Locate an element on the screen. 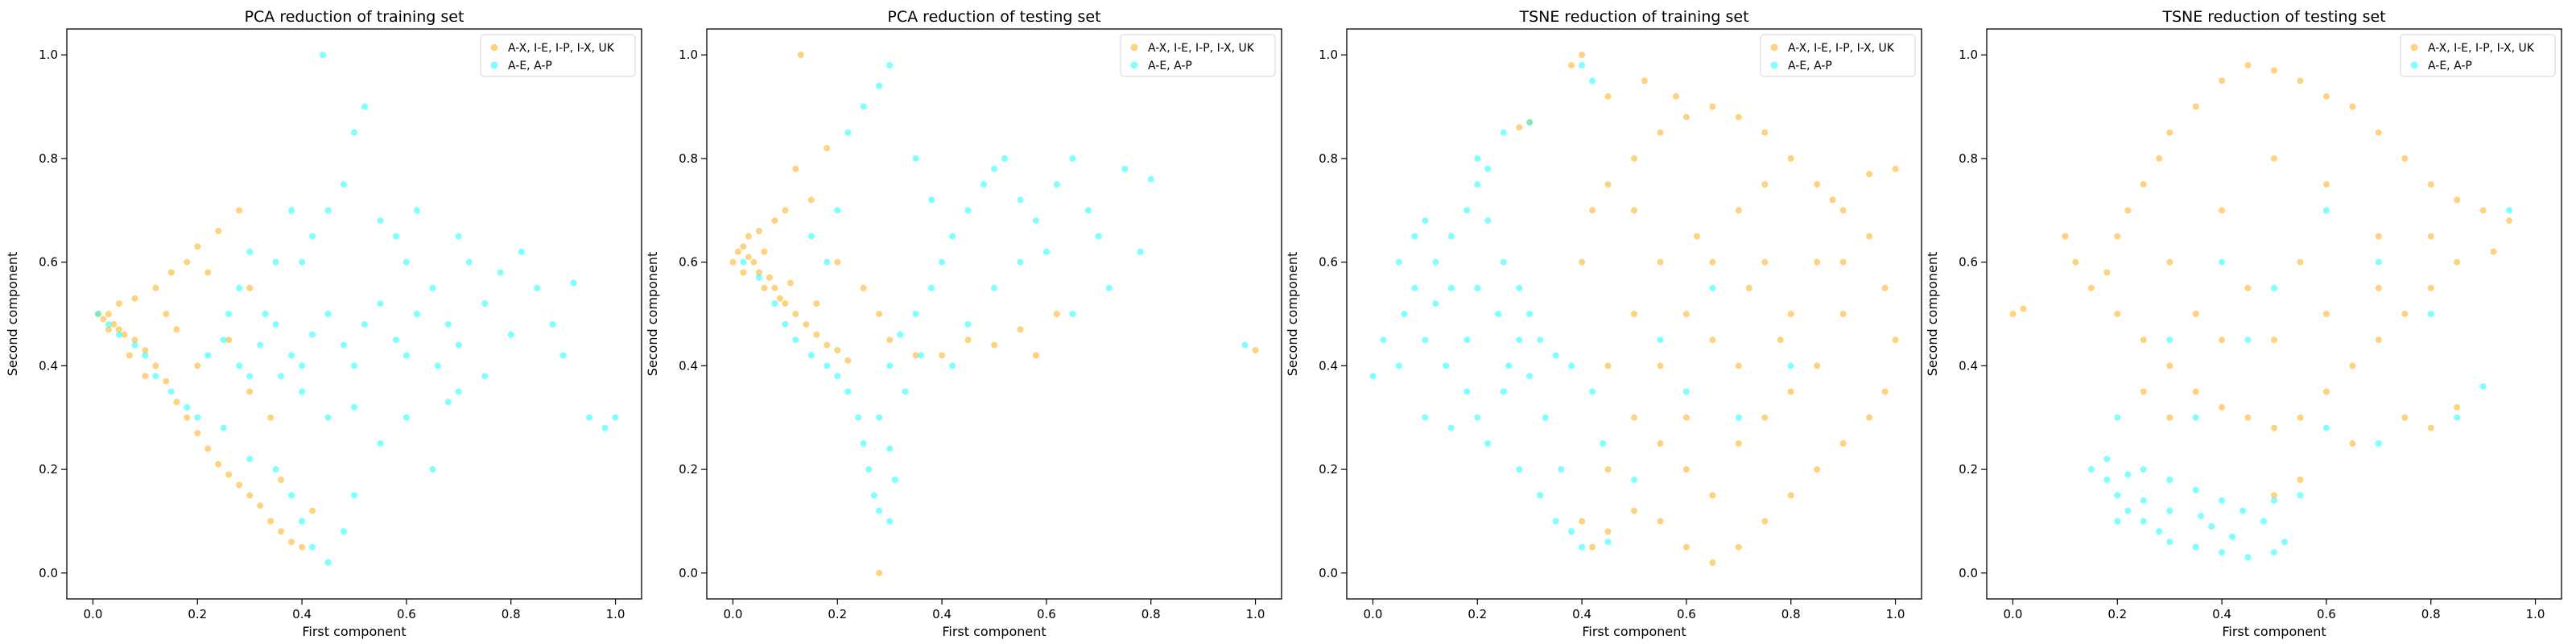 This screenshot has height=644, width=2576. y-tick-label: 0.8 is located at coordinates (688, 158).